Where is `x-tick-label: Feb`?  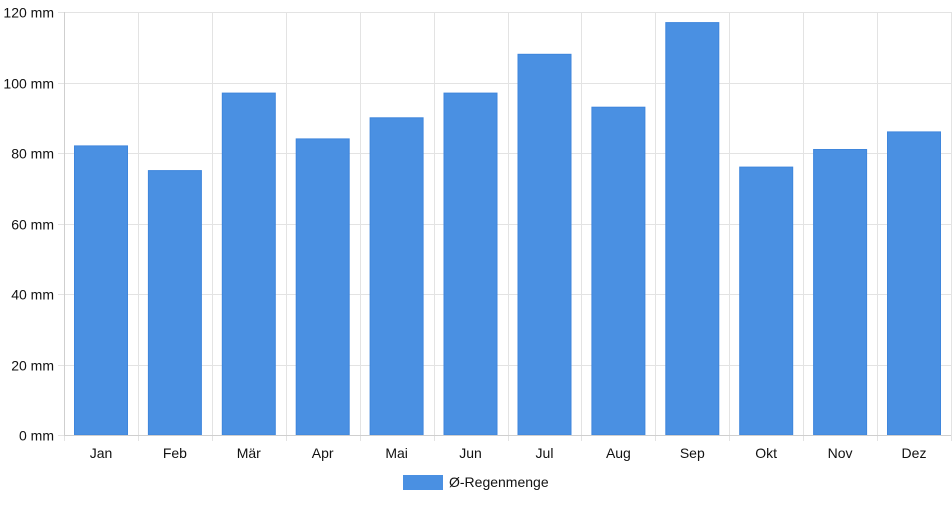 x-tick-label: Feb is located at coordinates (175, 453).